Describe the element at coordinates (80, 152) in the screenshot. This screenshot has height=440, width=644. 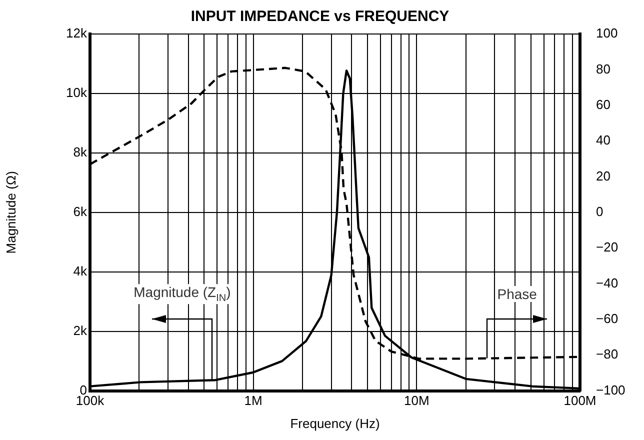
I see `y-tick-label: 8k` at that location.